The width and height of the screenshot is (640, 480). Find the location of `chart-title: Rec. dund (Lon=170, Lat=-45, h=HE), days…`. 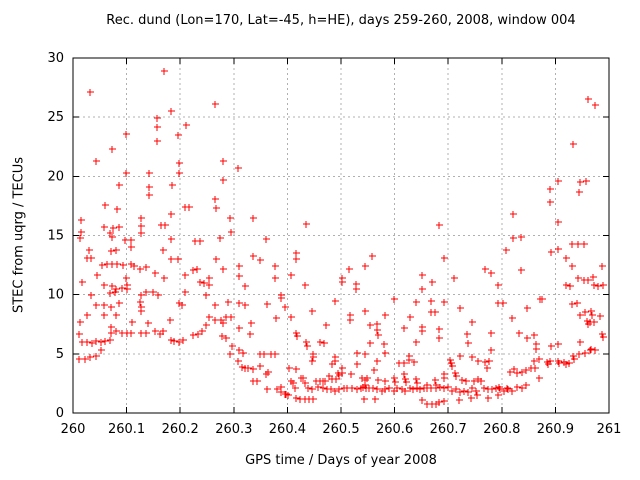

chart-title: Rec. dund (Lon=170, Lat=-45, h=HE), days… is located at coordinates (341, 20).